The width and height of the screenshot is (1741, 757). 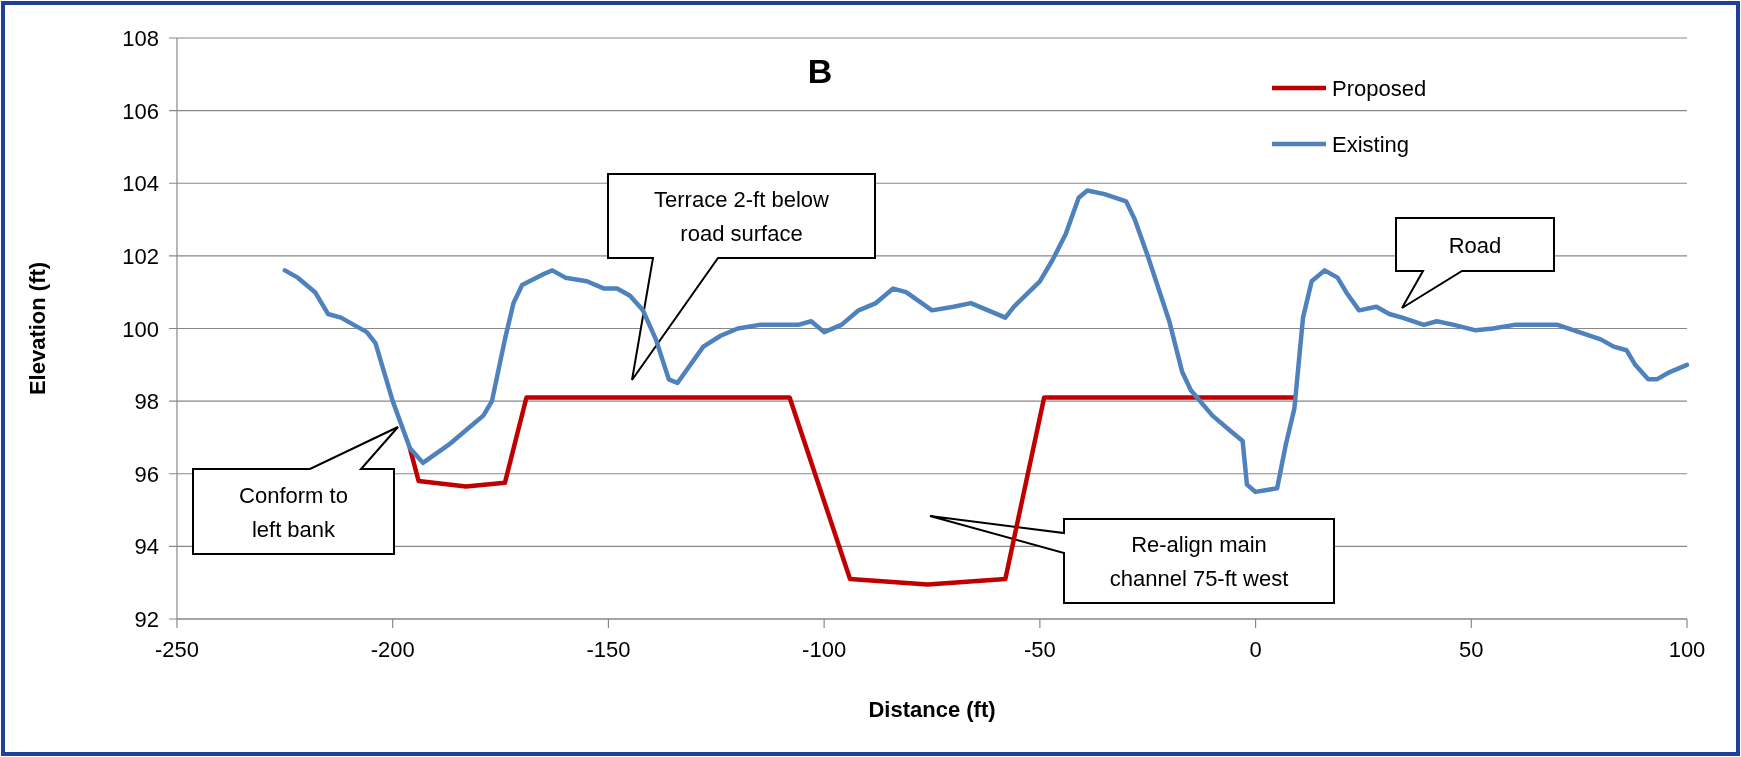 What do you see at coordinates (177, 649) in the screenshot?
I see `x-tick-label: -250` at bounding box center [177, 649].